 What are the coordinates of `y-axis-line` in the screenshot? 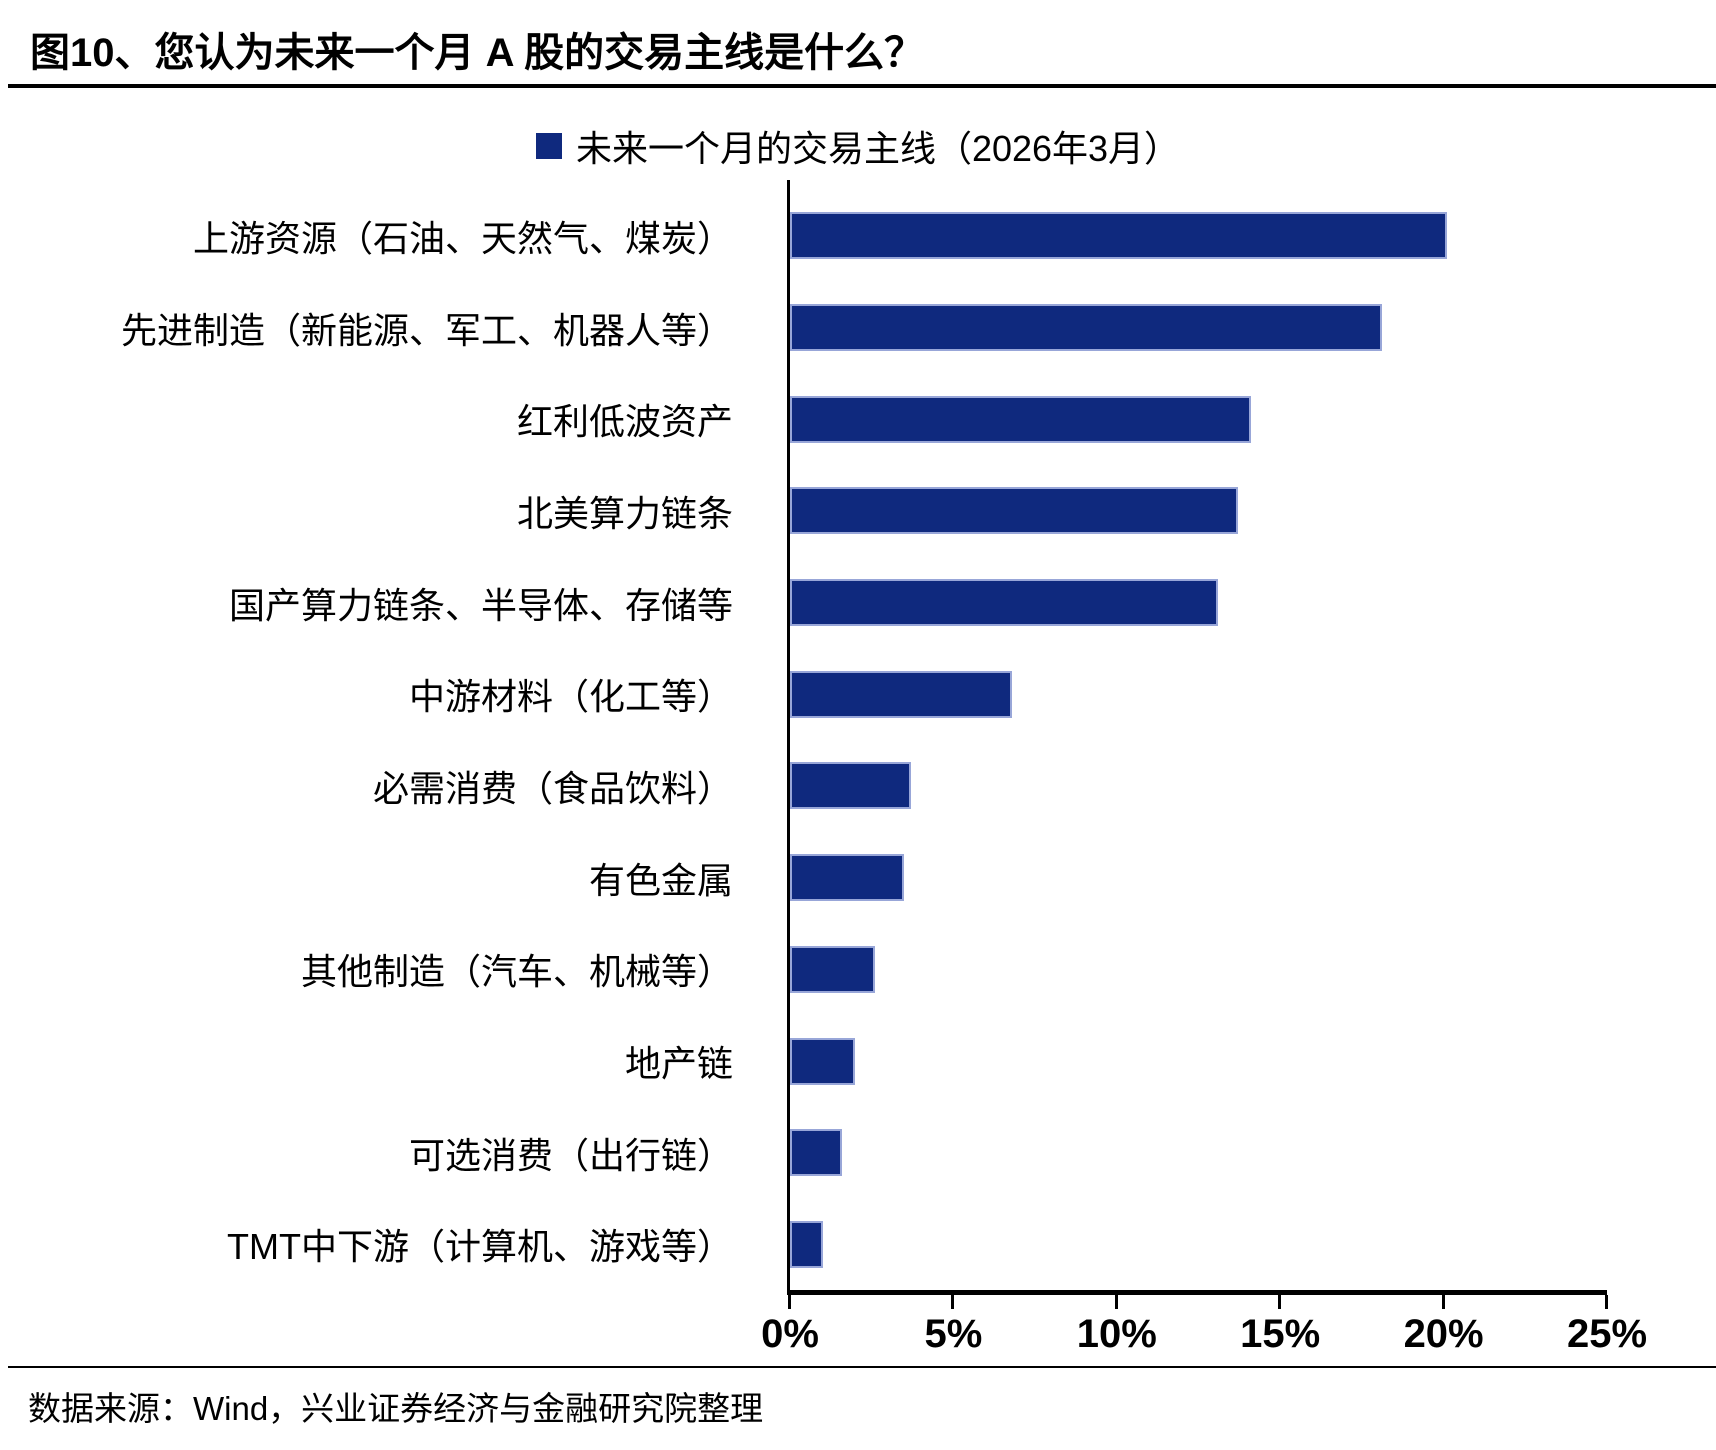 It's located at (788, 737).